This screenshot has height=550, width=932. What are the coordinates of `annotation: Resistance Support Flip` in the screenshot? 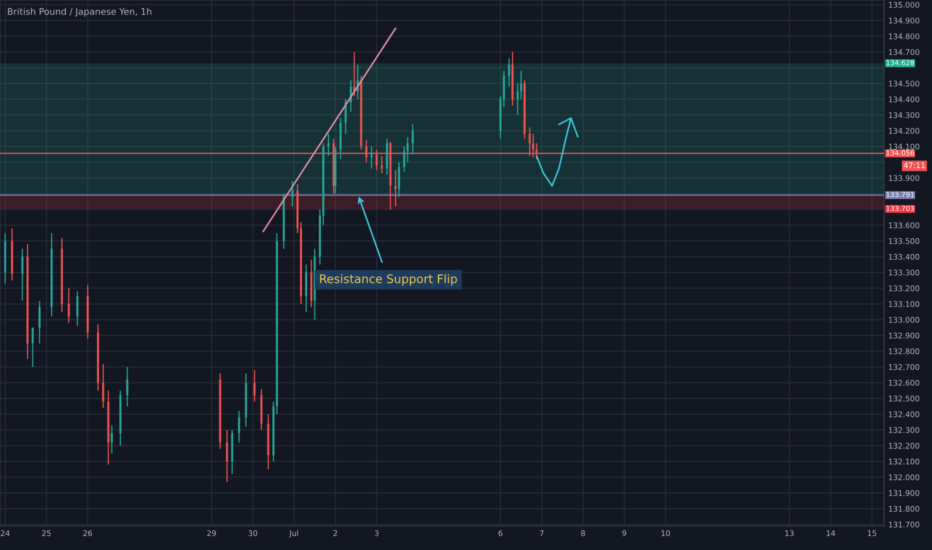 It's located at (388, 280).